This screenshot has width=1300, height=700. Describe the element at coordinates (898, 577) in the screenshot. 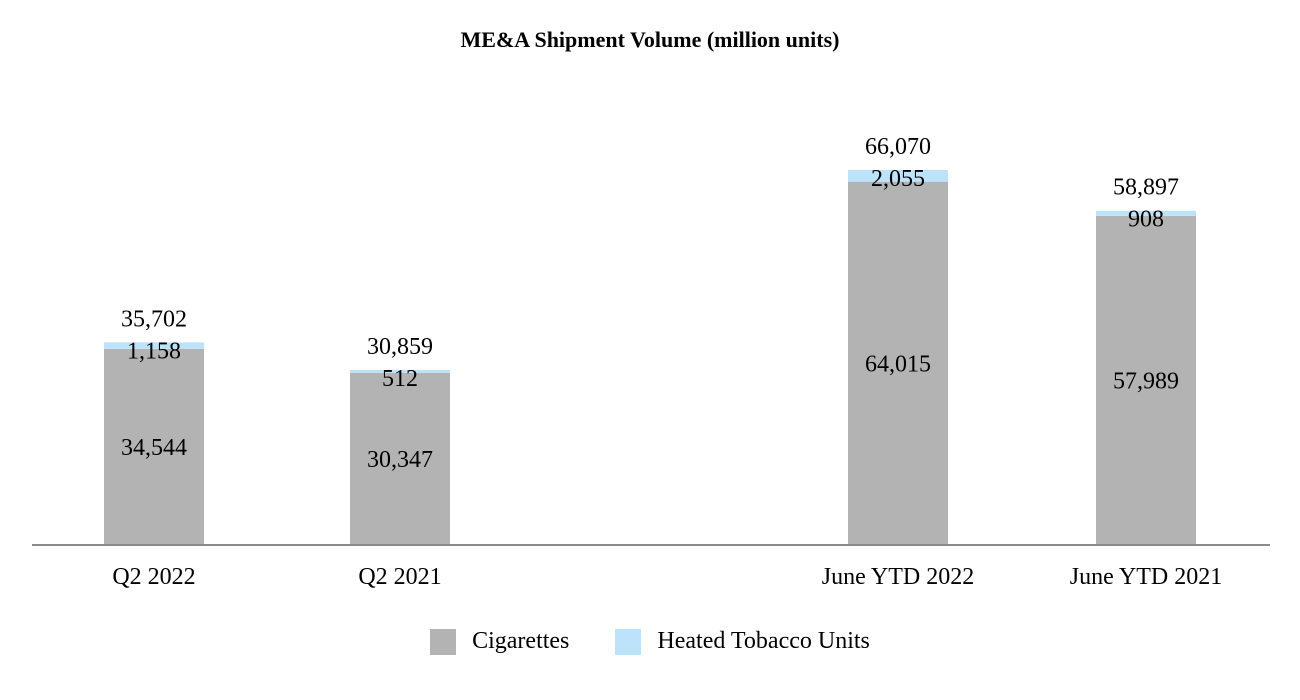

I see `x-tick-label-june-ytd-2022: June YTD 2022` at that location.